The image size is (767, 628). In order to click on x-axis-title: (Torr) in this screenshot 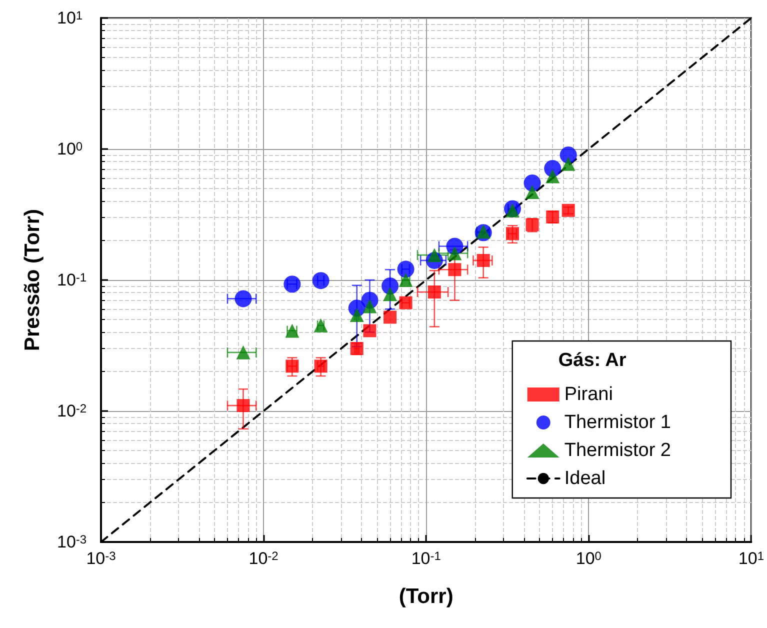, I will do `click(426, 596)`.